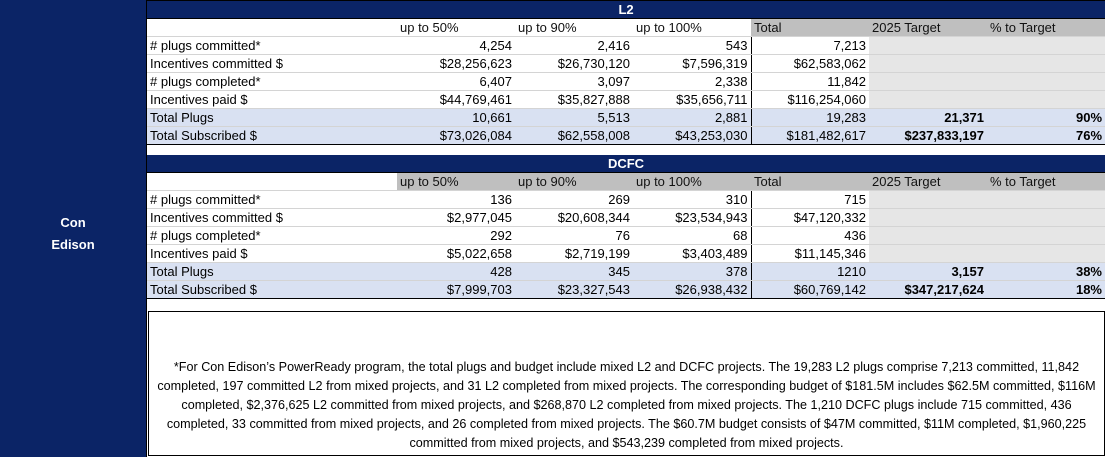 This screenshot has height=457, width=1107. What do you see at coordinates (692, 117) in the screenshot?
I see `total-value-cell: 2,881` at bounding box center [692, 117].